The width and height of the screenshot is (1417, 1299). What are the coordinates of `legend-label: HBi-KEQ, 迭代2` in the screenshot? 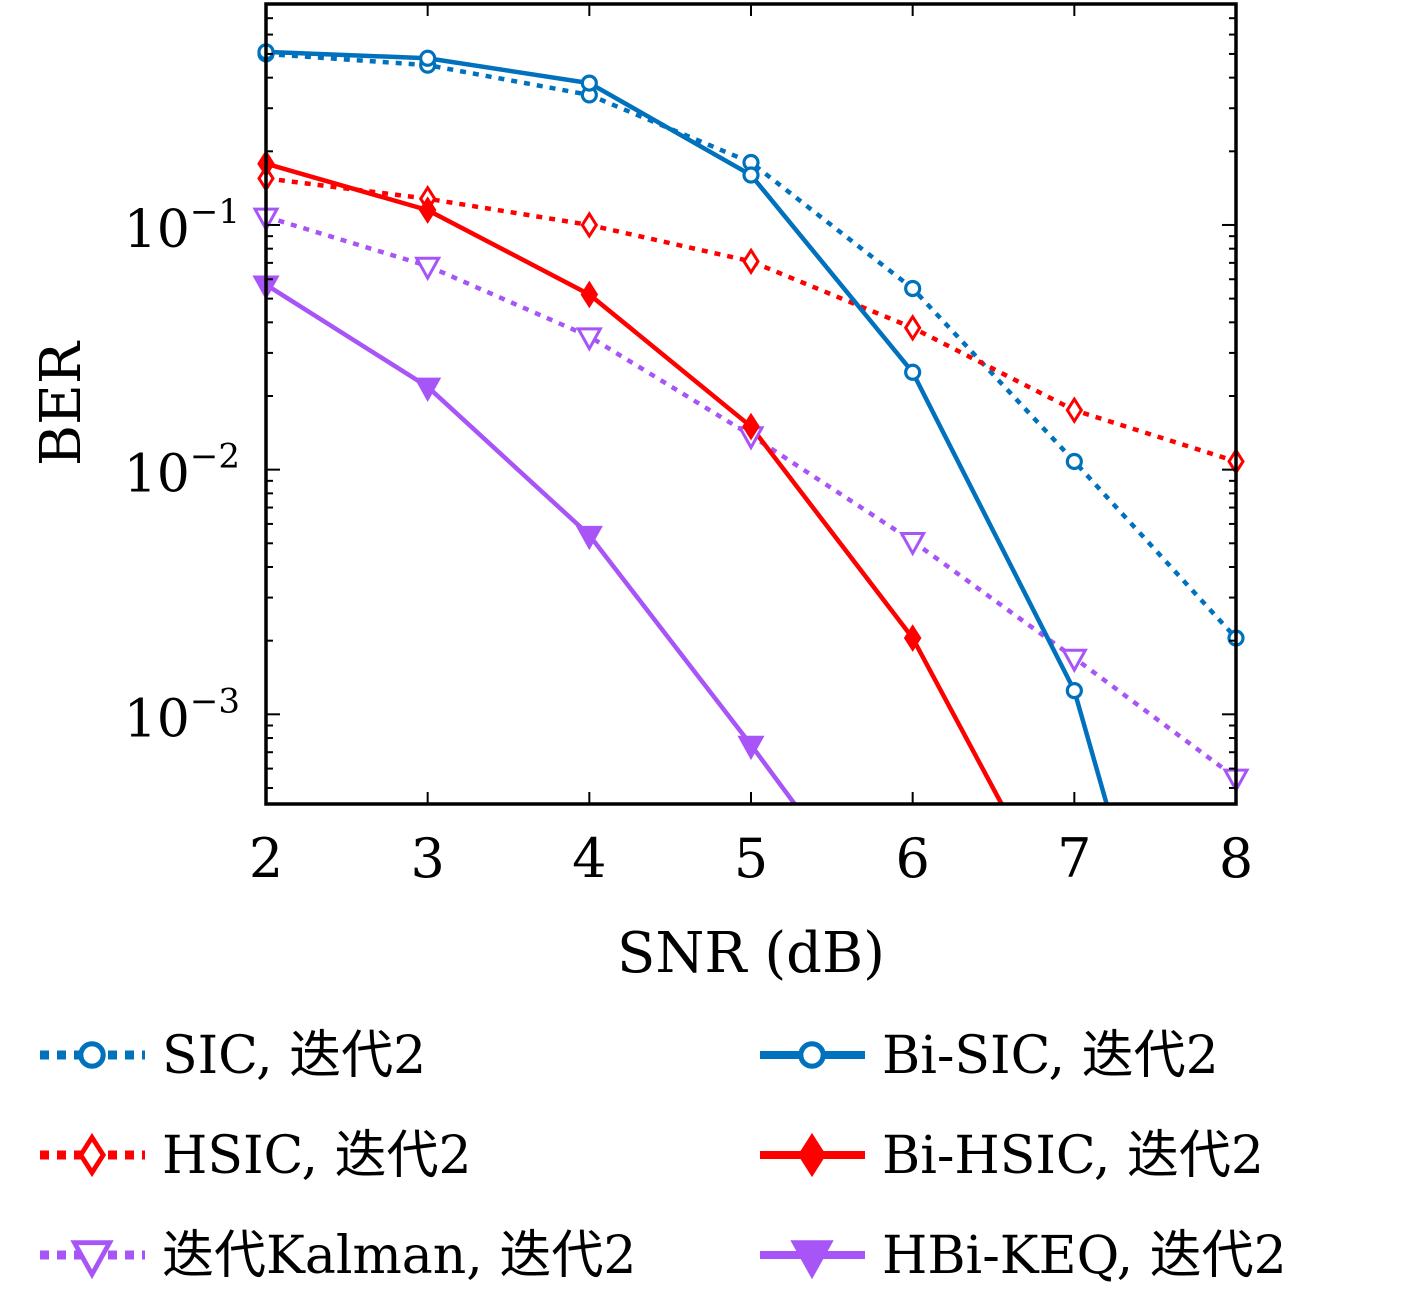 It's located at (1084, 1256).